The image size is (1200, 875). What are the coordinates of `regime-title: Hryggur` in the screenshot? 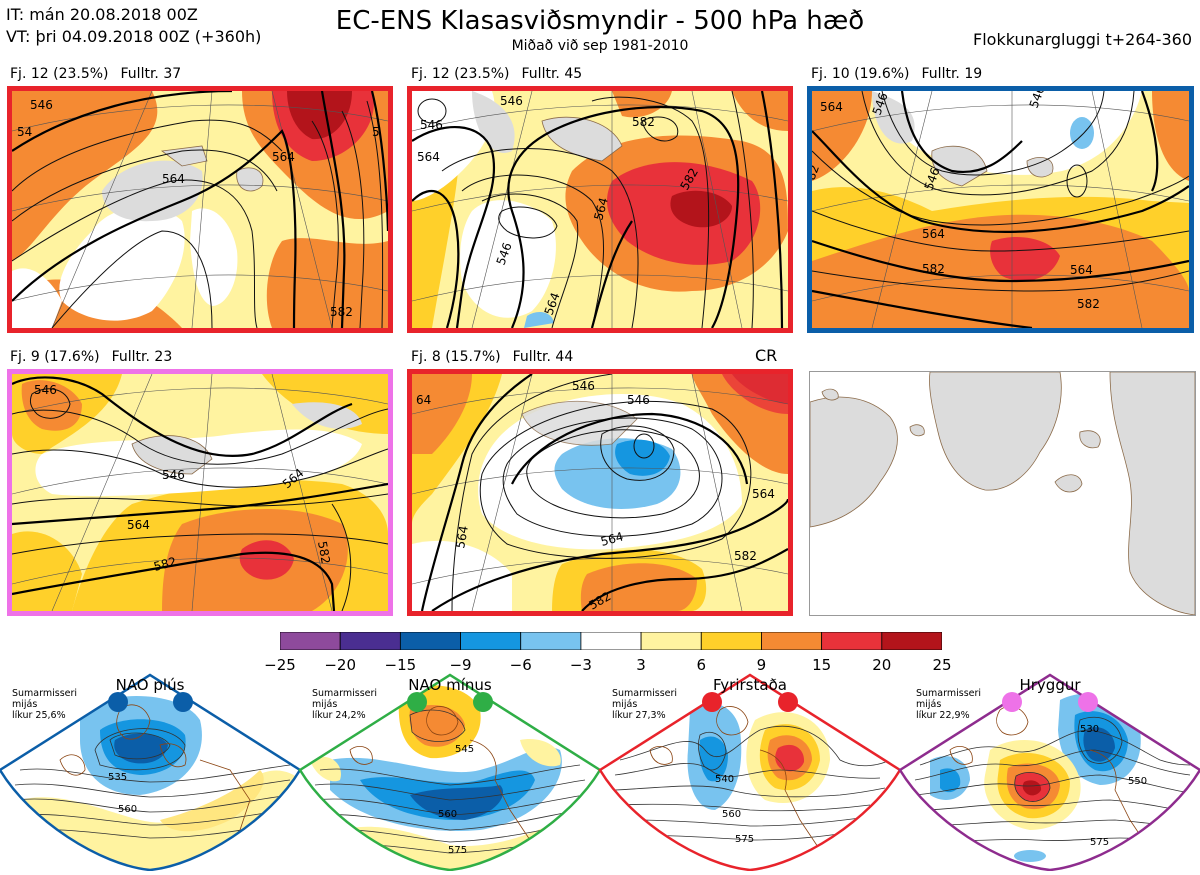 It's located at (1050, 685).